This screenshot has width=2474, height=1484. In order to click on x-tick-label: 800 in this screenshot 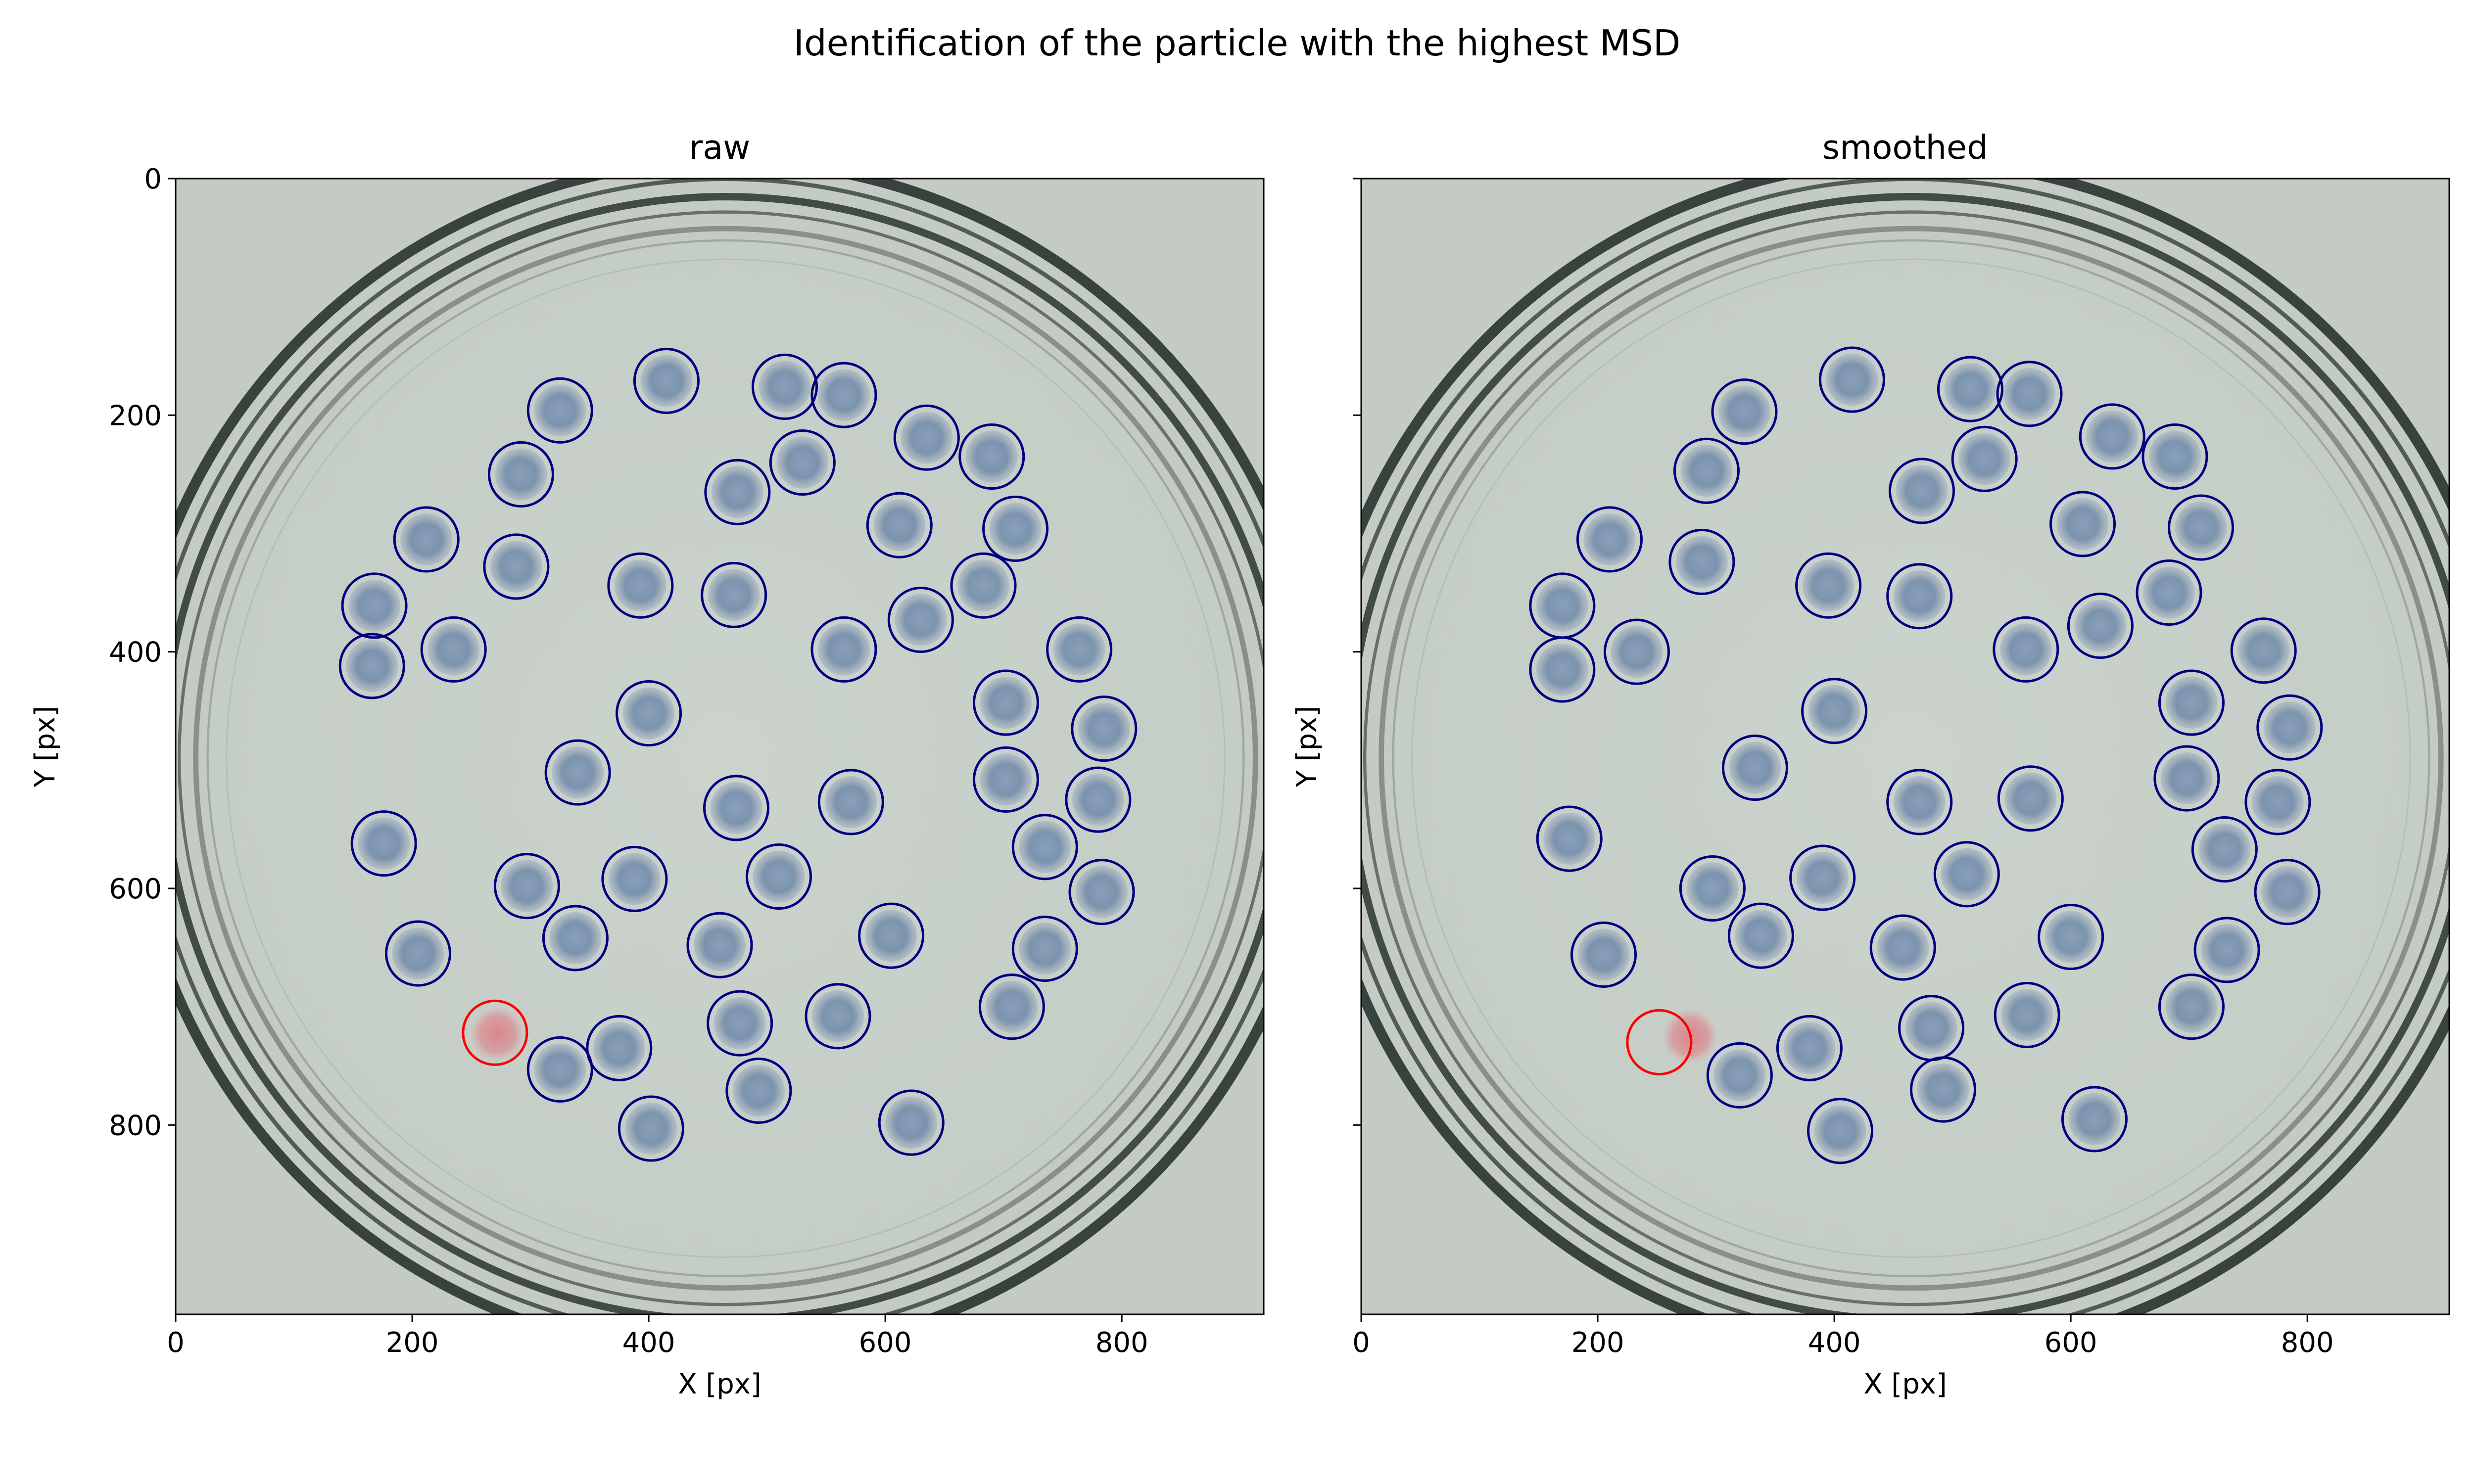, I will do `click(1121, 1343)`.